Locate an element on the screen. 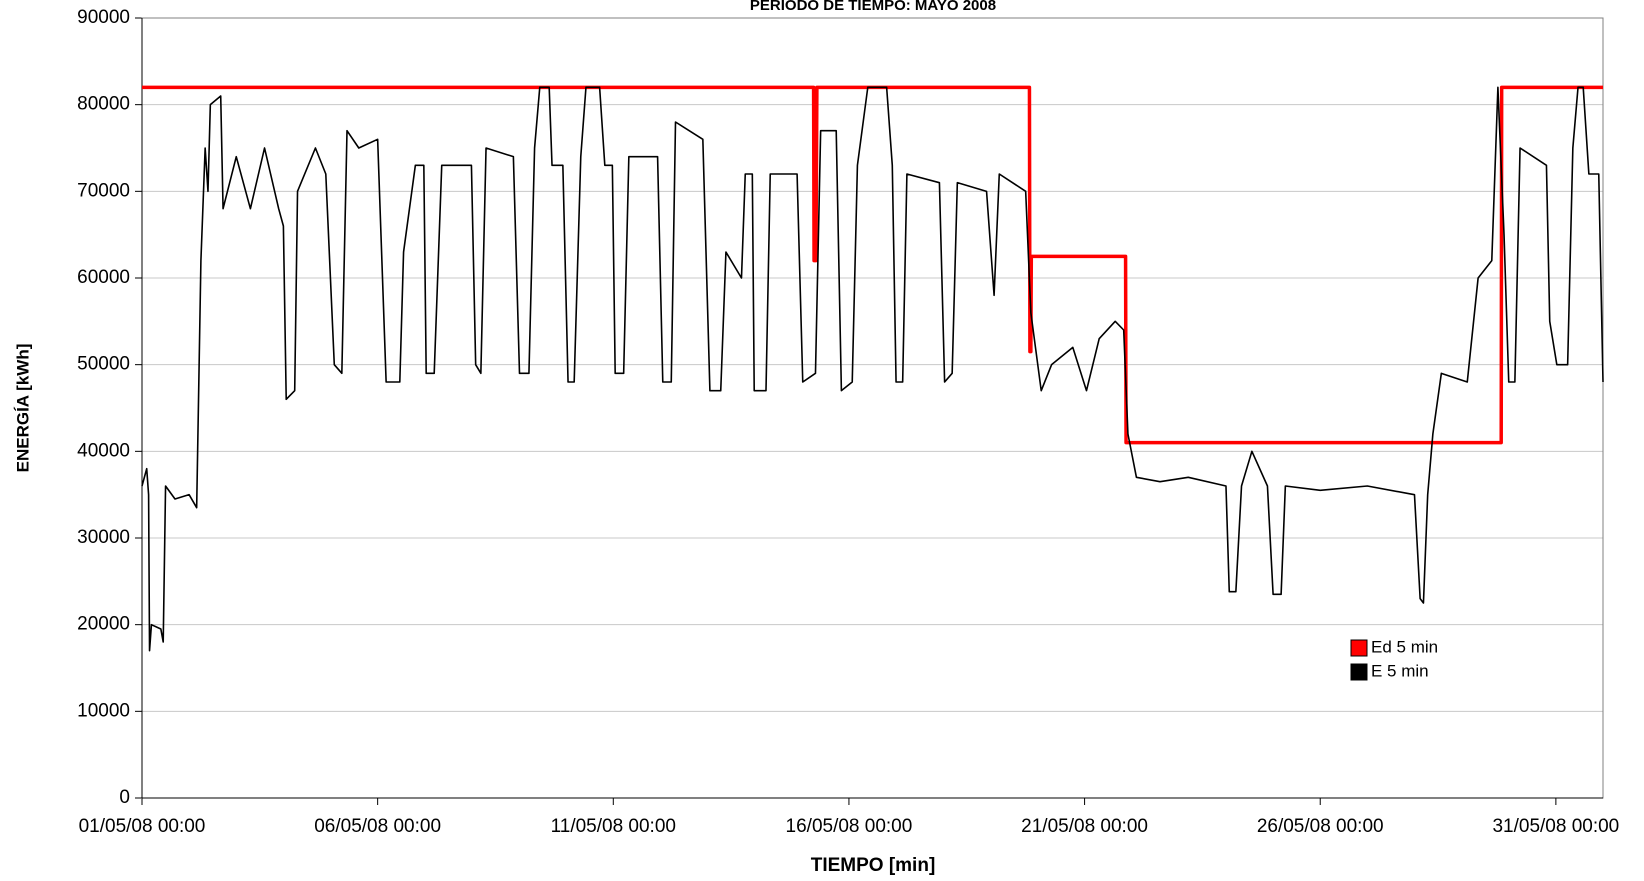 This screenshot has height=881, width=1644. y-tick-label: 50000 is located at coordinates (103, 364).